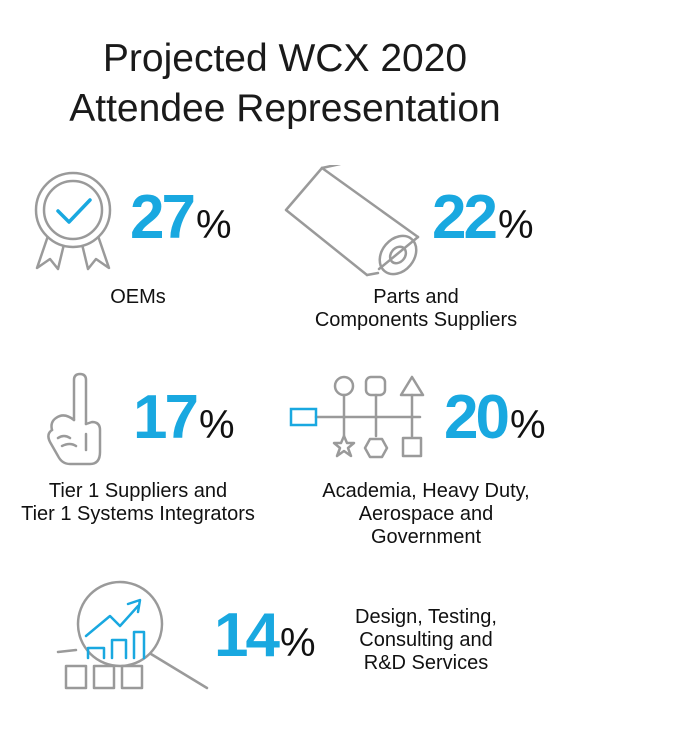 This screenshot has height=753, width=688. I want to click on number-one-hand-icon, so click(74, 419).